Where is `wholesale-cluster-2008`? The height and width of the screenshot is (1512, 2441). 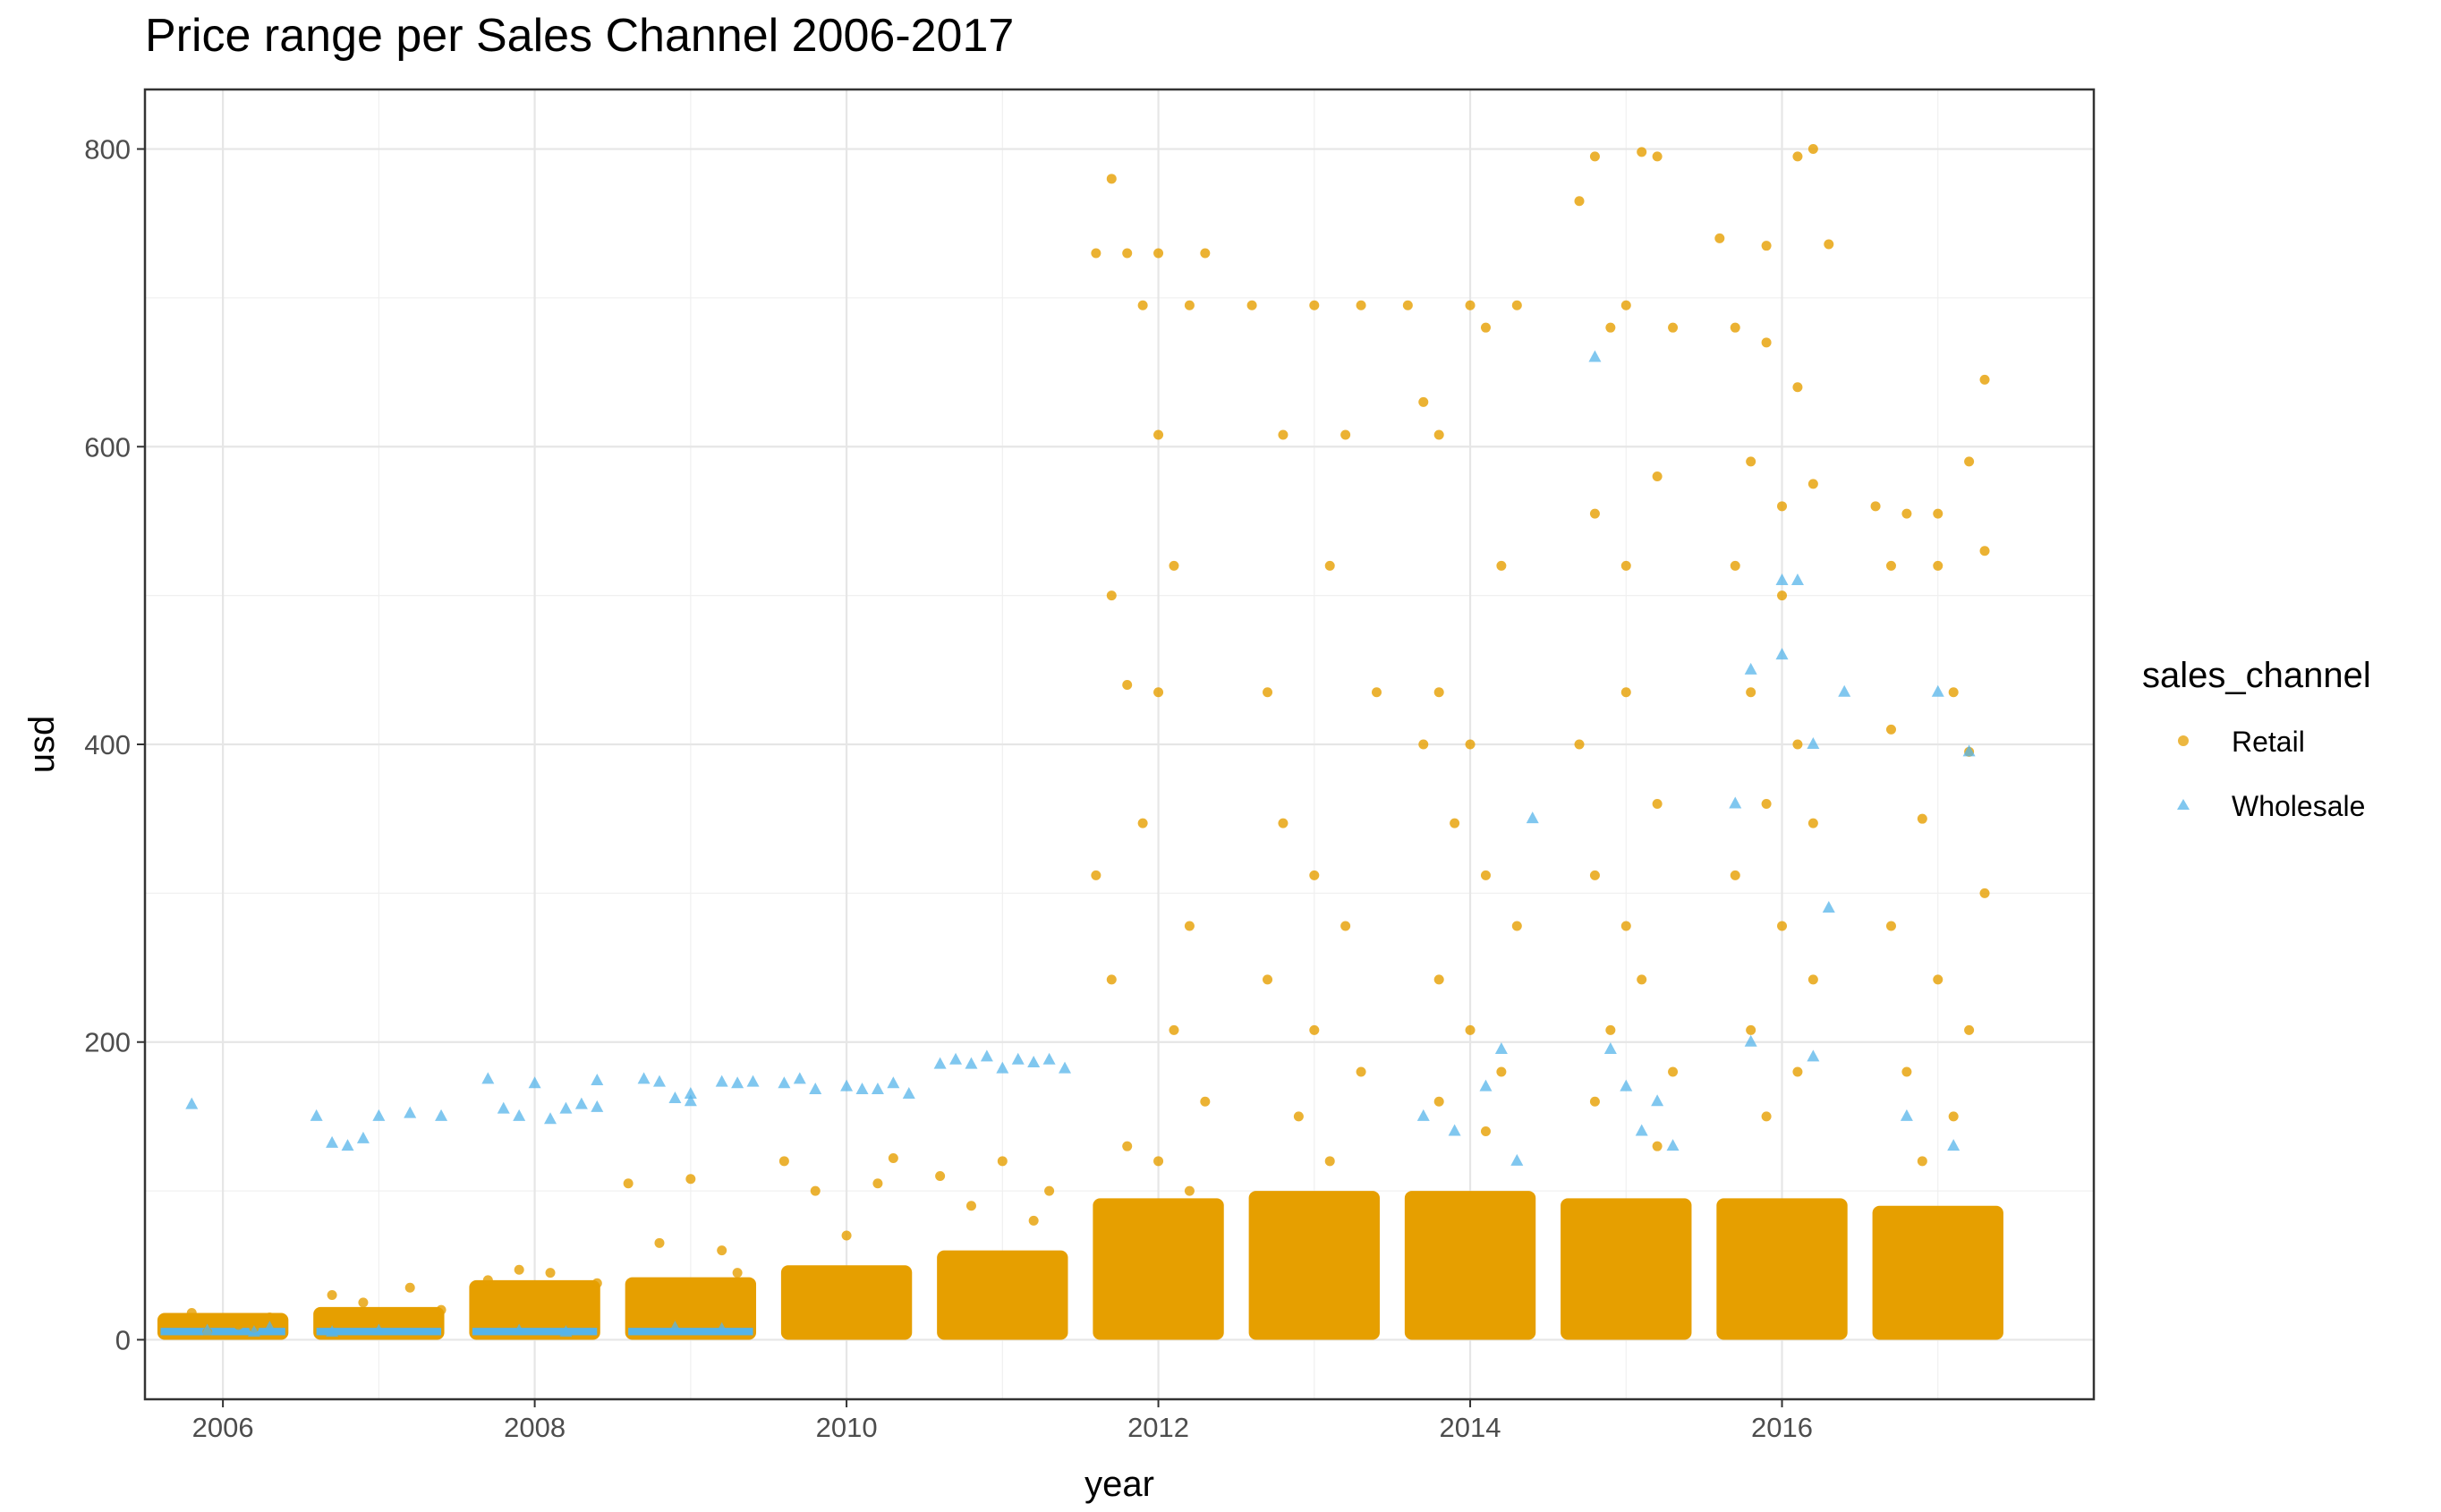
wholesale-cluster-2008 is located at coordinates (535, 1332).